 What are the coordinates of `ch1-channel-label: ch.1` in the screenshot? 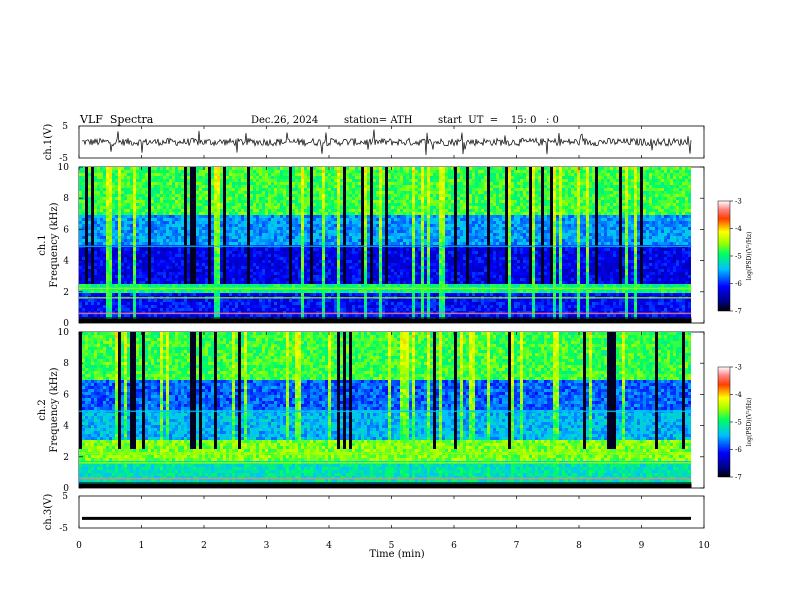 It's located at (42, 245).